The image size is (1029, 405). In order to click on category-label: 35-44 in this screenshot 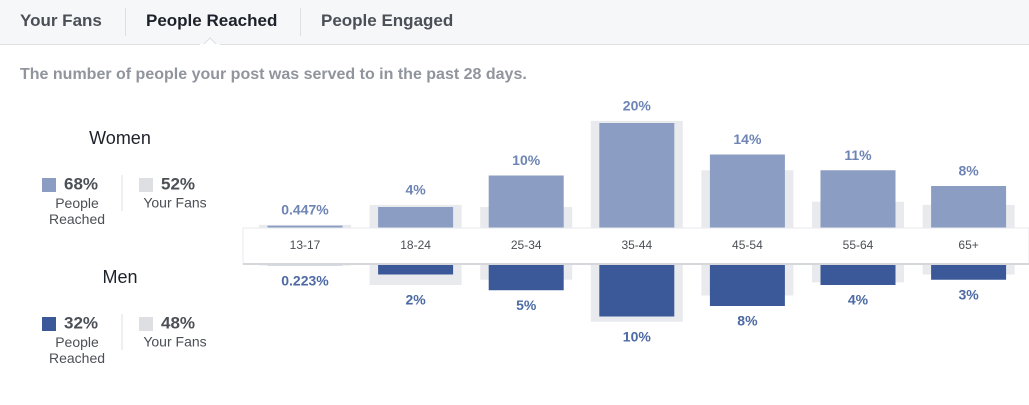, I will do `click(636, 245)`.